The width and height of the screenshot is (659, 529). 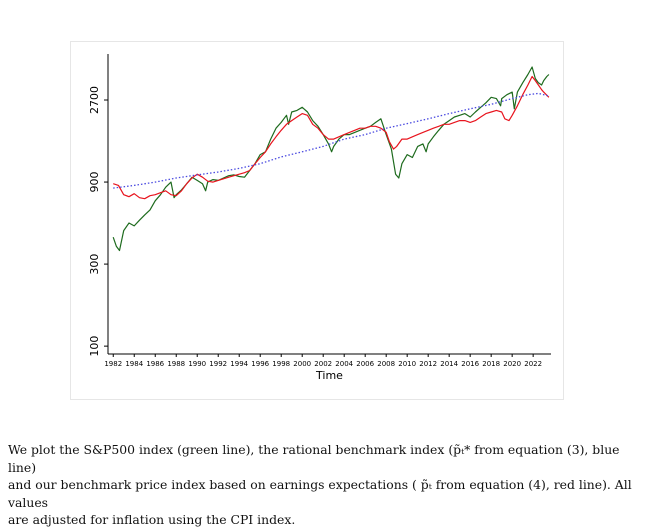 What do you see at coordinates (323, 364) in the screenshot?
I see `x-tick-label: 2002` at bounding box center [323, 364].